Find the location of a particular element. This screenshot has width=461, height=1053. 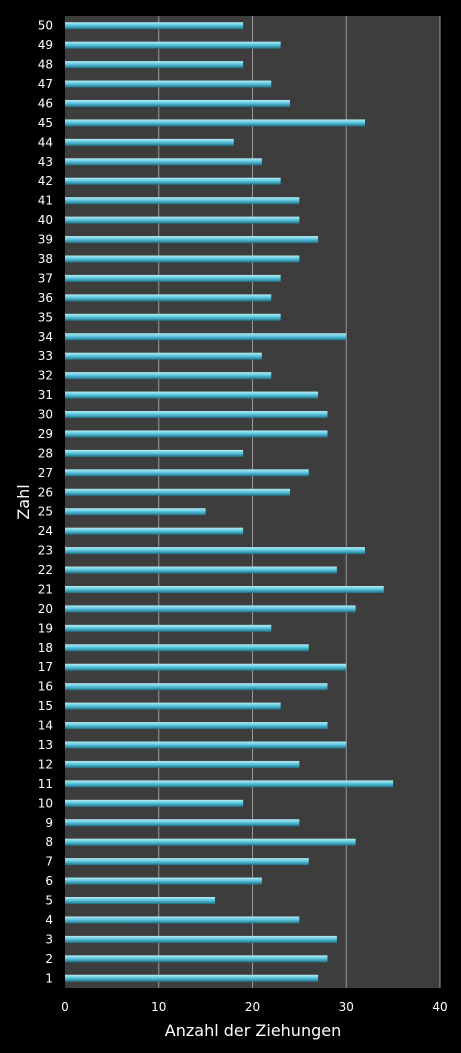

x-axis-title: Anzahl der Ziehungen is located at coordinates (253, 1030).